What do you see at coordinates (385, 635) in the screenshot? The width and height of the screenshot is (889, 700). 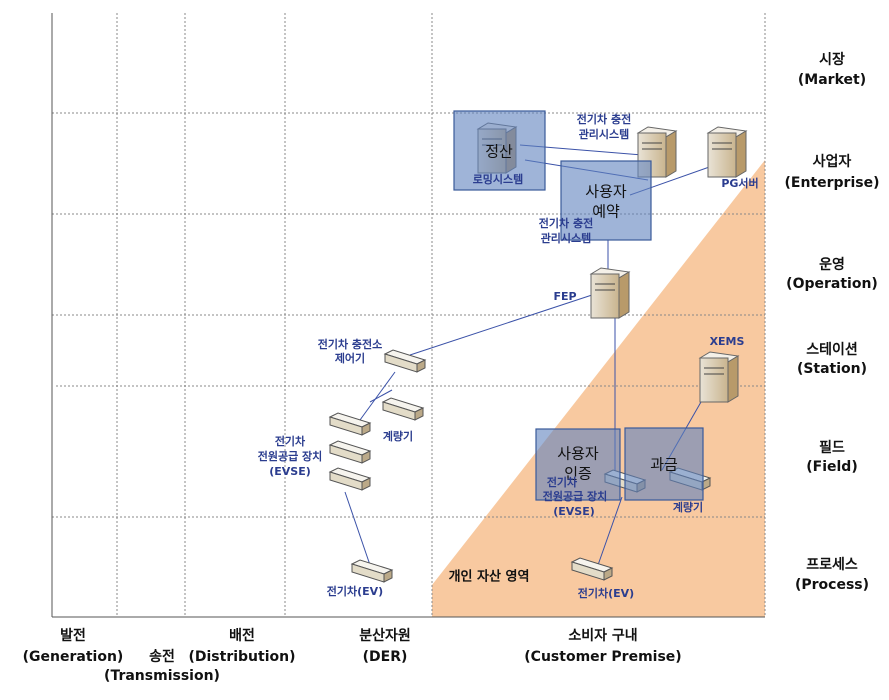 I see `domain: 분산자원` at bounding box center [385, 635].